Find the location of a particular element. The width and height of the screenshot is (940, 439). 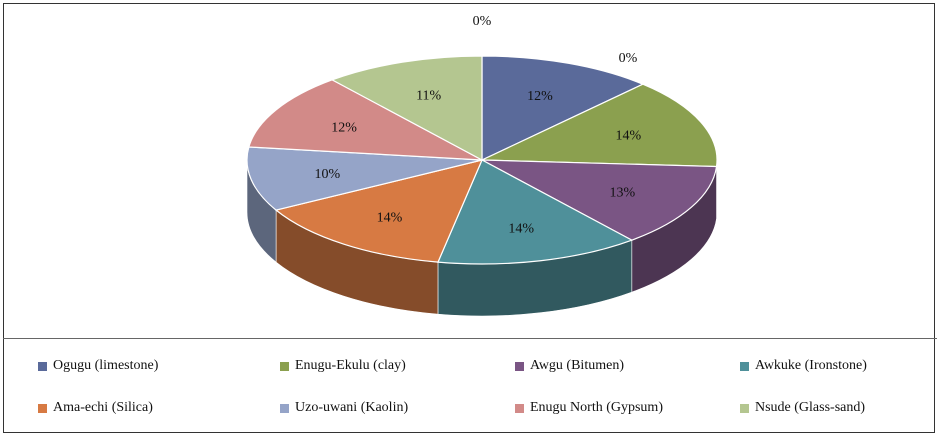

data-label-nsude-glass-sand: 11% is located at coordinates (428, 95).